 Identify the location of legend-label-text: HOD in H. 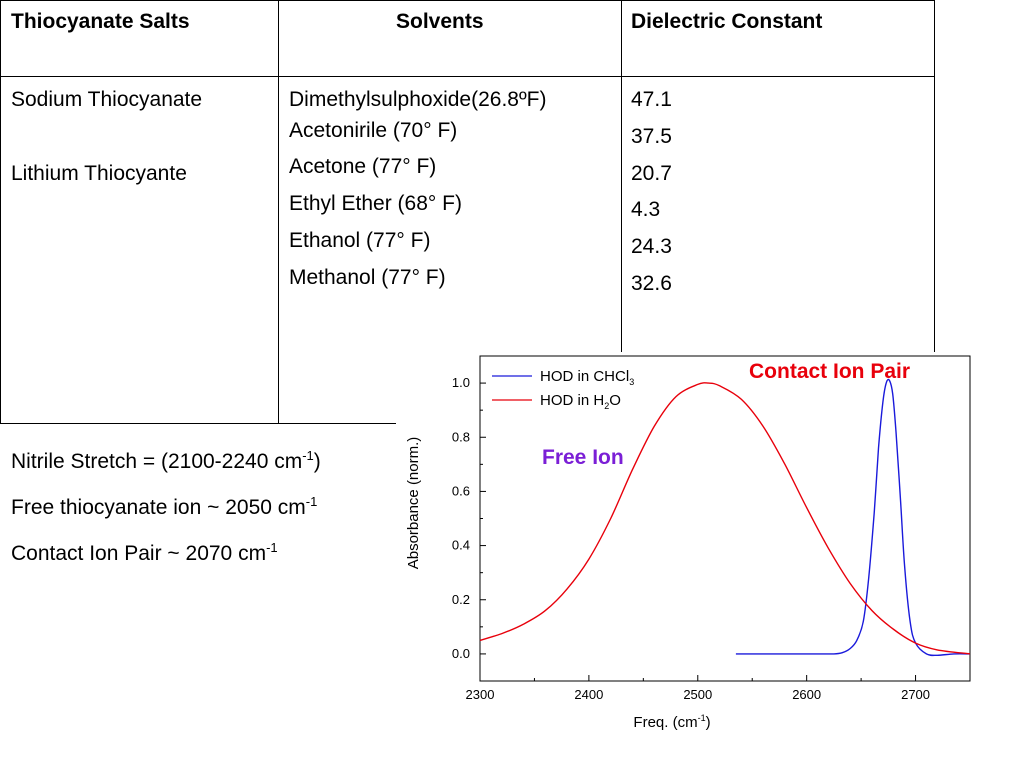
(572, 400).